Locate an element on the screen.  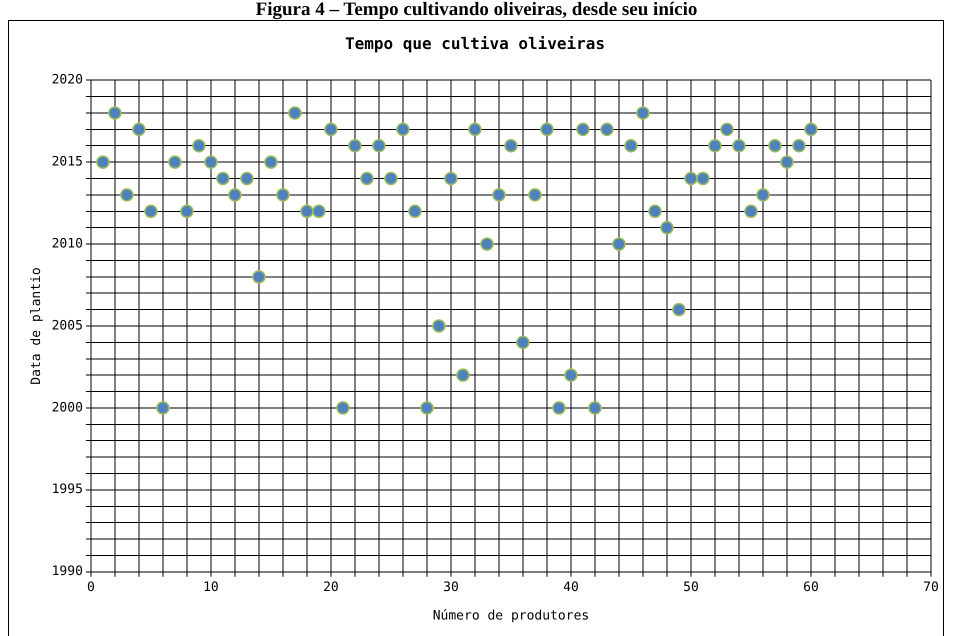
y-tick-label: 1990 is located at coordinates (67, 572).